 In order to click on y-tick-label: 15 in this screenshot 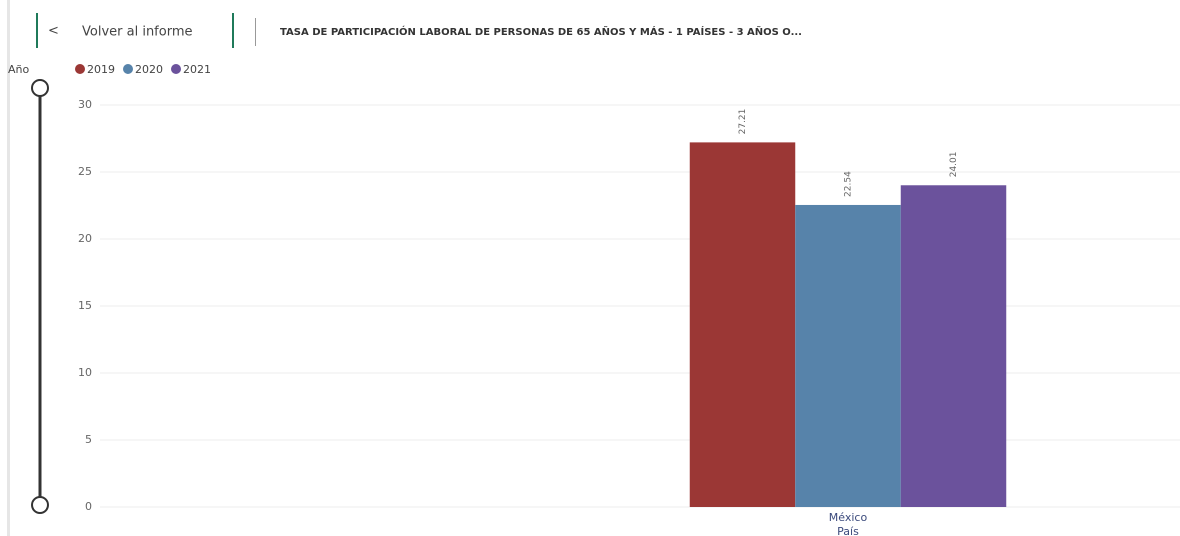, I will do `click(85, 305)`.